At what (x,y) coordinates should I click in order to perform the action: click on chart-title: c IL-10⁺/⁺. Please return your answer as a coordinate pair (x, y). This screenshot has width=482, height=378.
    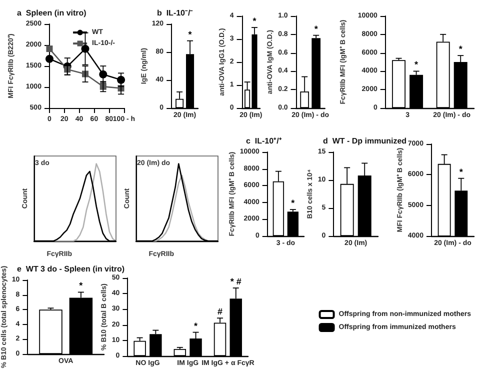
    Looking at the image, I should click on (264, 141).